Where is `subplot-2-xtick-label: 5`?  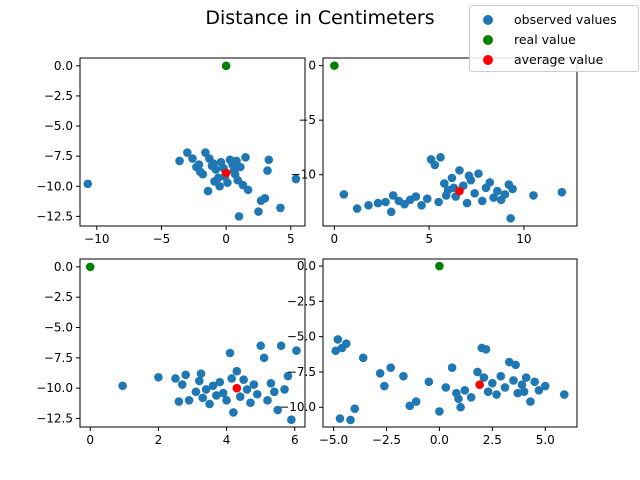
subplot-2-xtick-label: 5 is located at coordinates (429, 239).